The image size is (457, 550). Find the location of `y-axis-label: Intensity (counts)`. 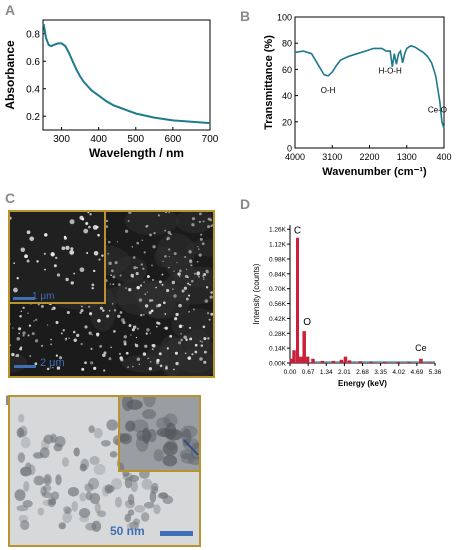

y-axis-label: Intensity (counts) is located at coordinates (256, 293).